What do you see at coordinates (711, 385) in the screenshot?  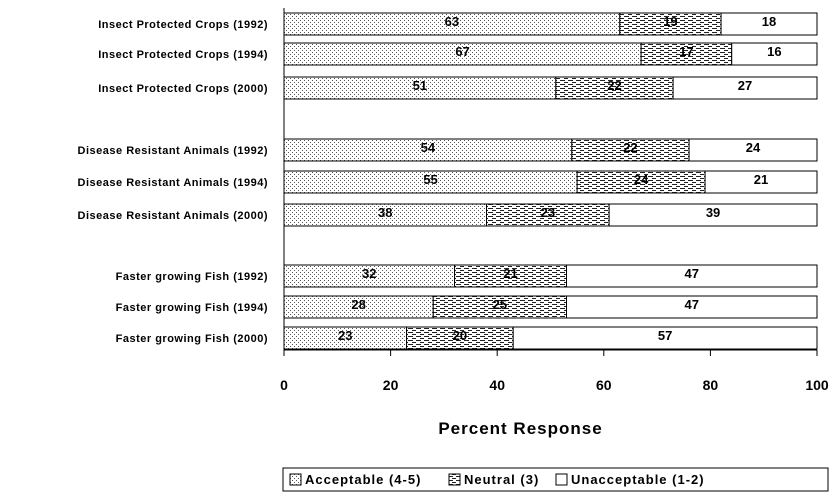 I see `x-tick-label: 80` at bounding box center [711, 385].